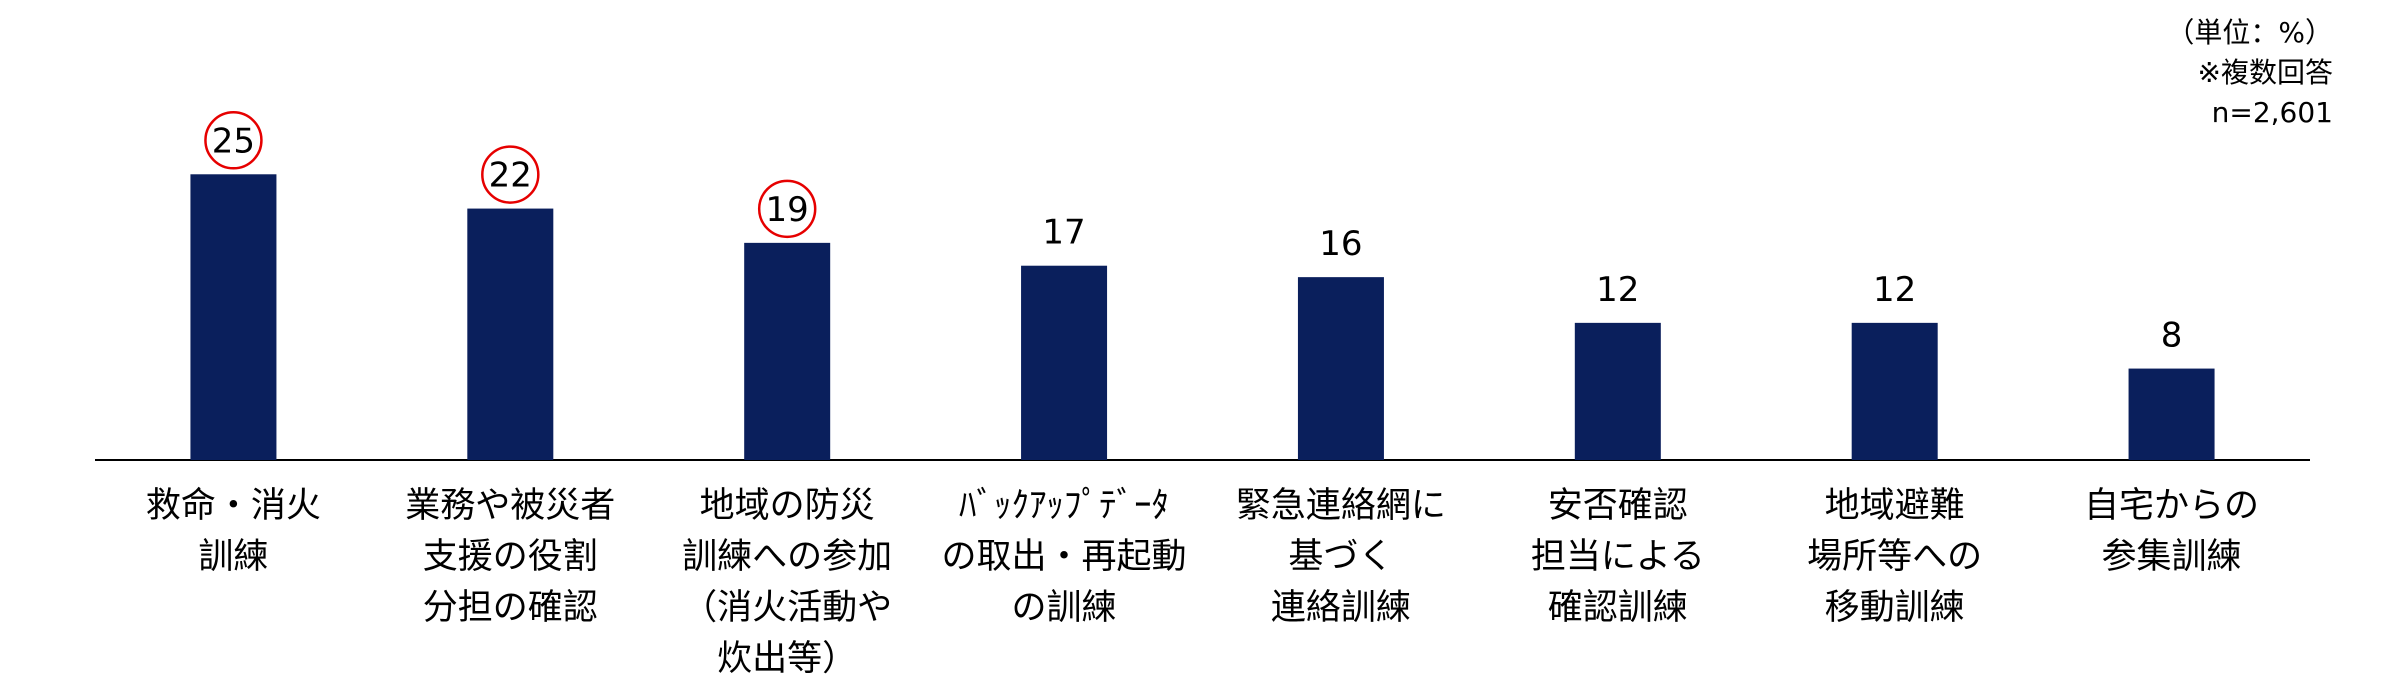 Image resolution: width=2393 pixels, height=700 pixels. Describe the element at coordinates (1064, 557) in the screenshot. I see `category-label-4-line-2: の取出・再起動` at that location.